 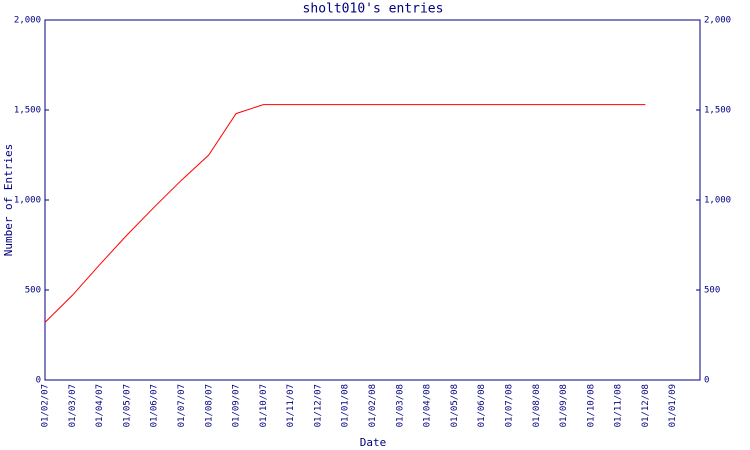 I want to click on y-tick-label: 1,500, so click(x=27, y=111).